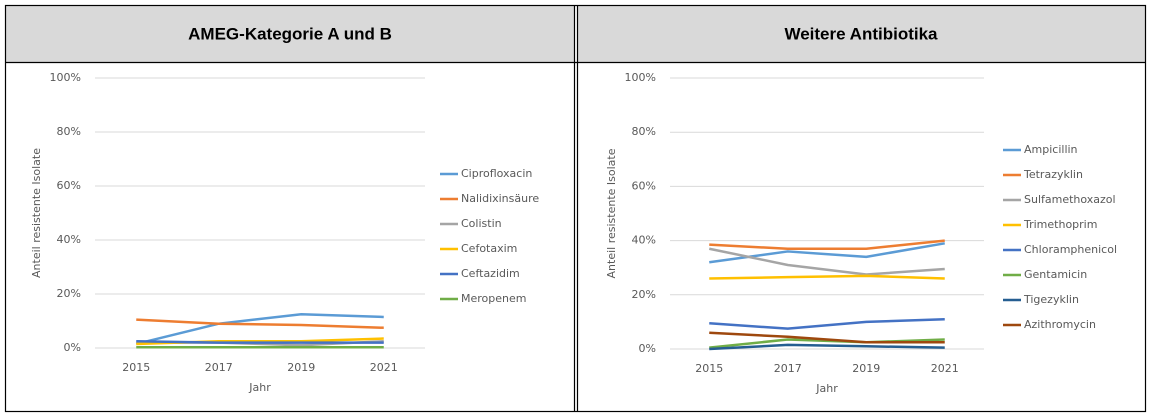 The width and height of the screenshot is (1151, 415). What do you see at coordinates (496, 173) in the screenshot?
I see `legend-label: Ciprofloxacin` at bounding box center [496, 173].